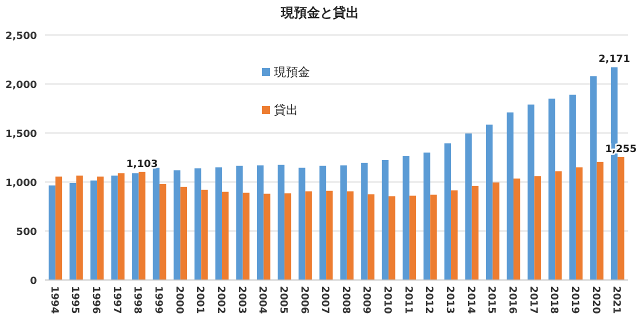  I want to click on x-tick-label: 2001, so click(200, 300).